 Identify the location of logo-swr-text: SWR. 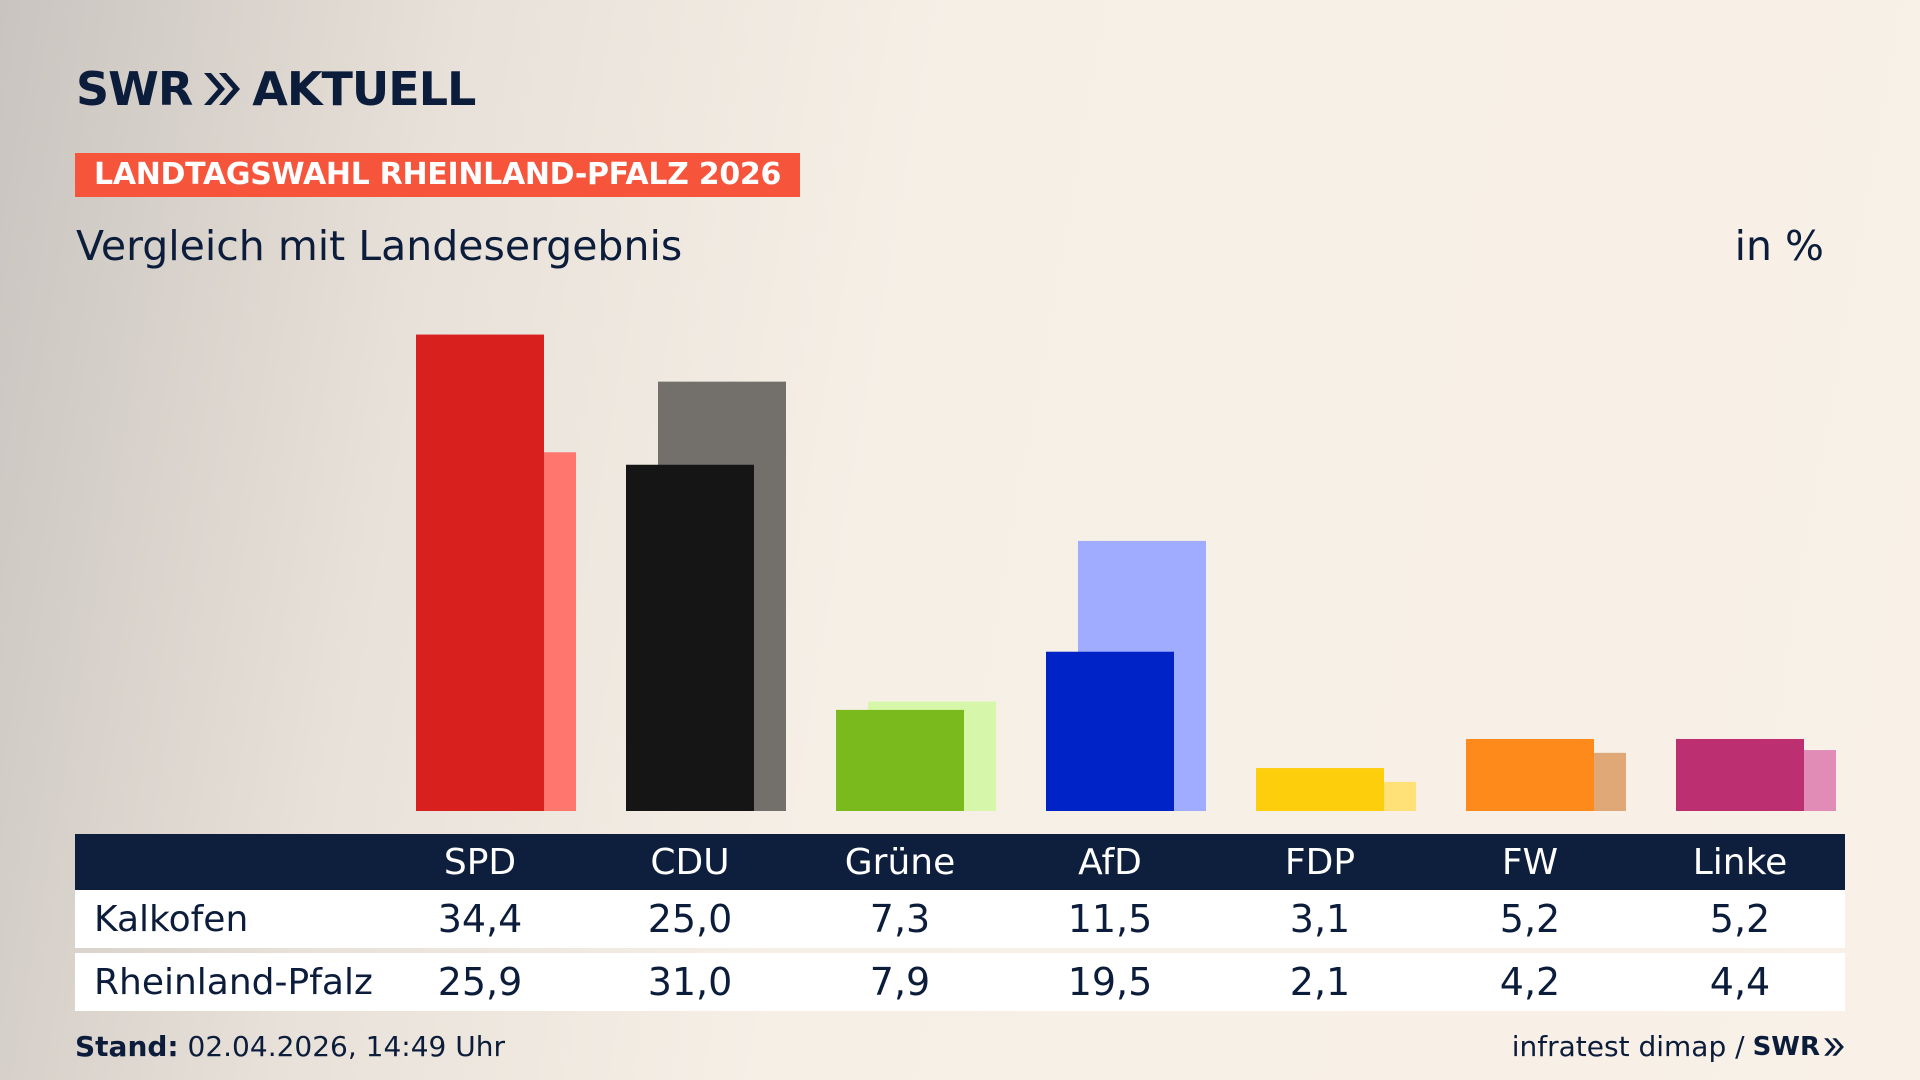
(134, 89).